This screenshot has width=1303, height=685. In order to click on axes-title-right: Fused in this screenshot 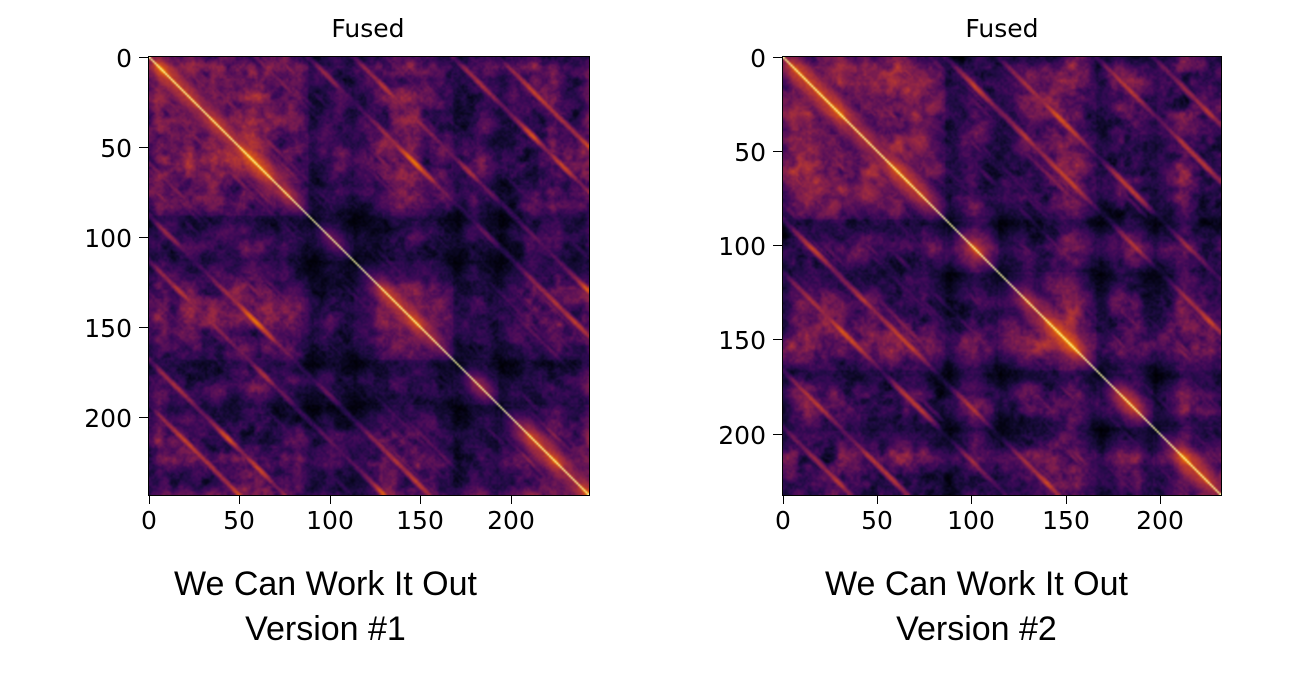, I will do `click(1002, 28)`.